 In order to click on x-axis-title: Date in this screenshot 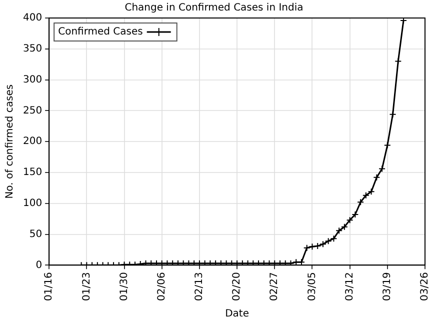, I will do `click(237, 314)`.